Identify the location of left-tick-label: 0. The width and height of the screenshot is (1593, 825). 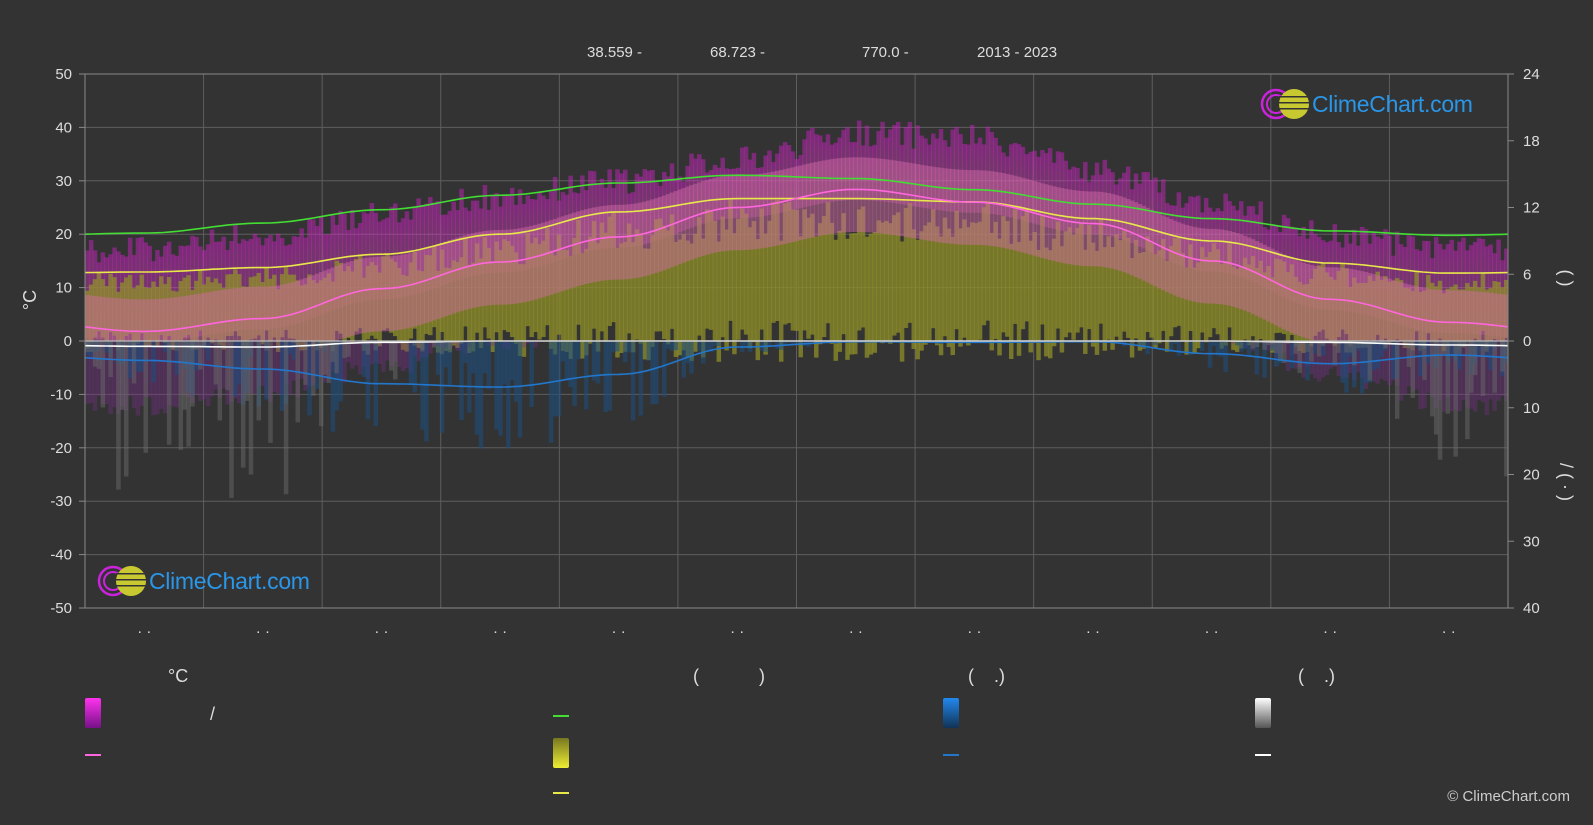
(68, 341).